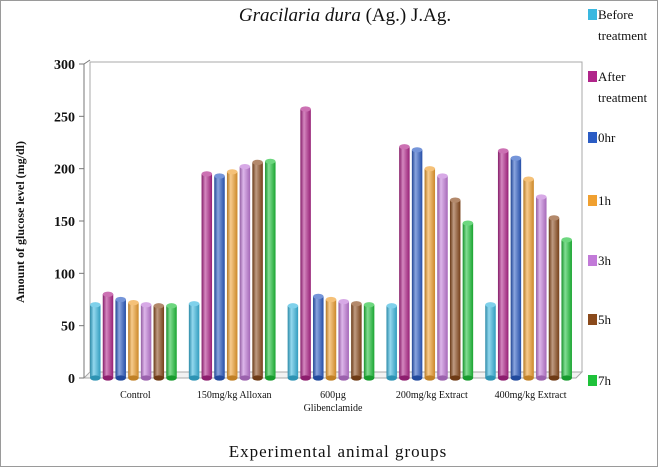 Image resolution: width=658 pixels, height=467 pixels. I want to click on bar: 1h: 190, so click(528, 278).